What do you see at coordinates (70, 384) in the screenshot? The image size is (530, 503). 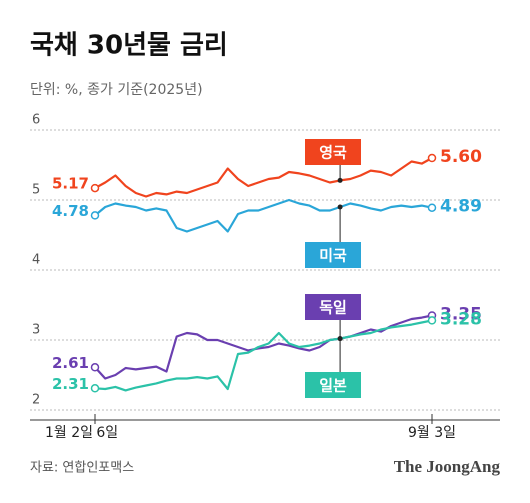 I see `value-label: 2.31` at bounding box center [70, 384].